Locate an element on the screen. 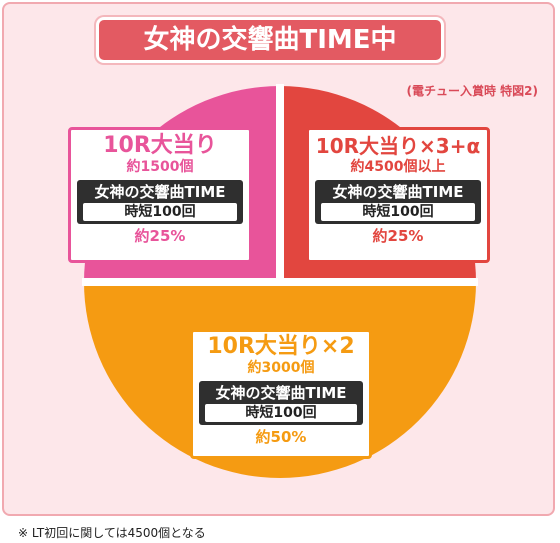 Image resolution: width=560 pixels, height=543 pixels. segment-label-orange: 10R大当り×2 約3000個 女神の交響曲TIME 時短100回 約50% is located at coordinates (281, 394).